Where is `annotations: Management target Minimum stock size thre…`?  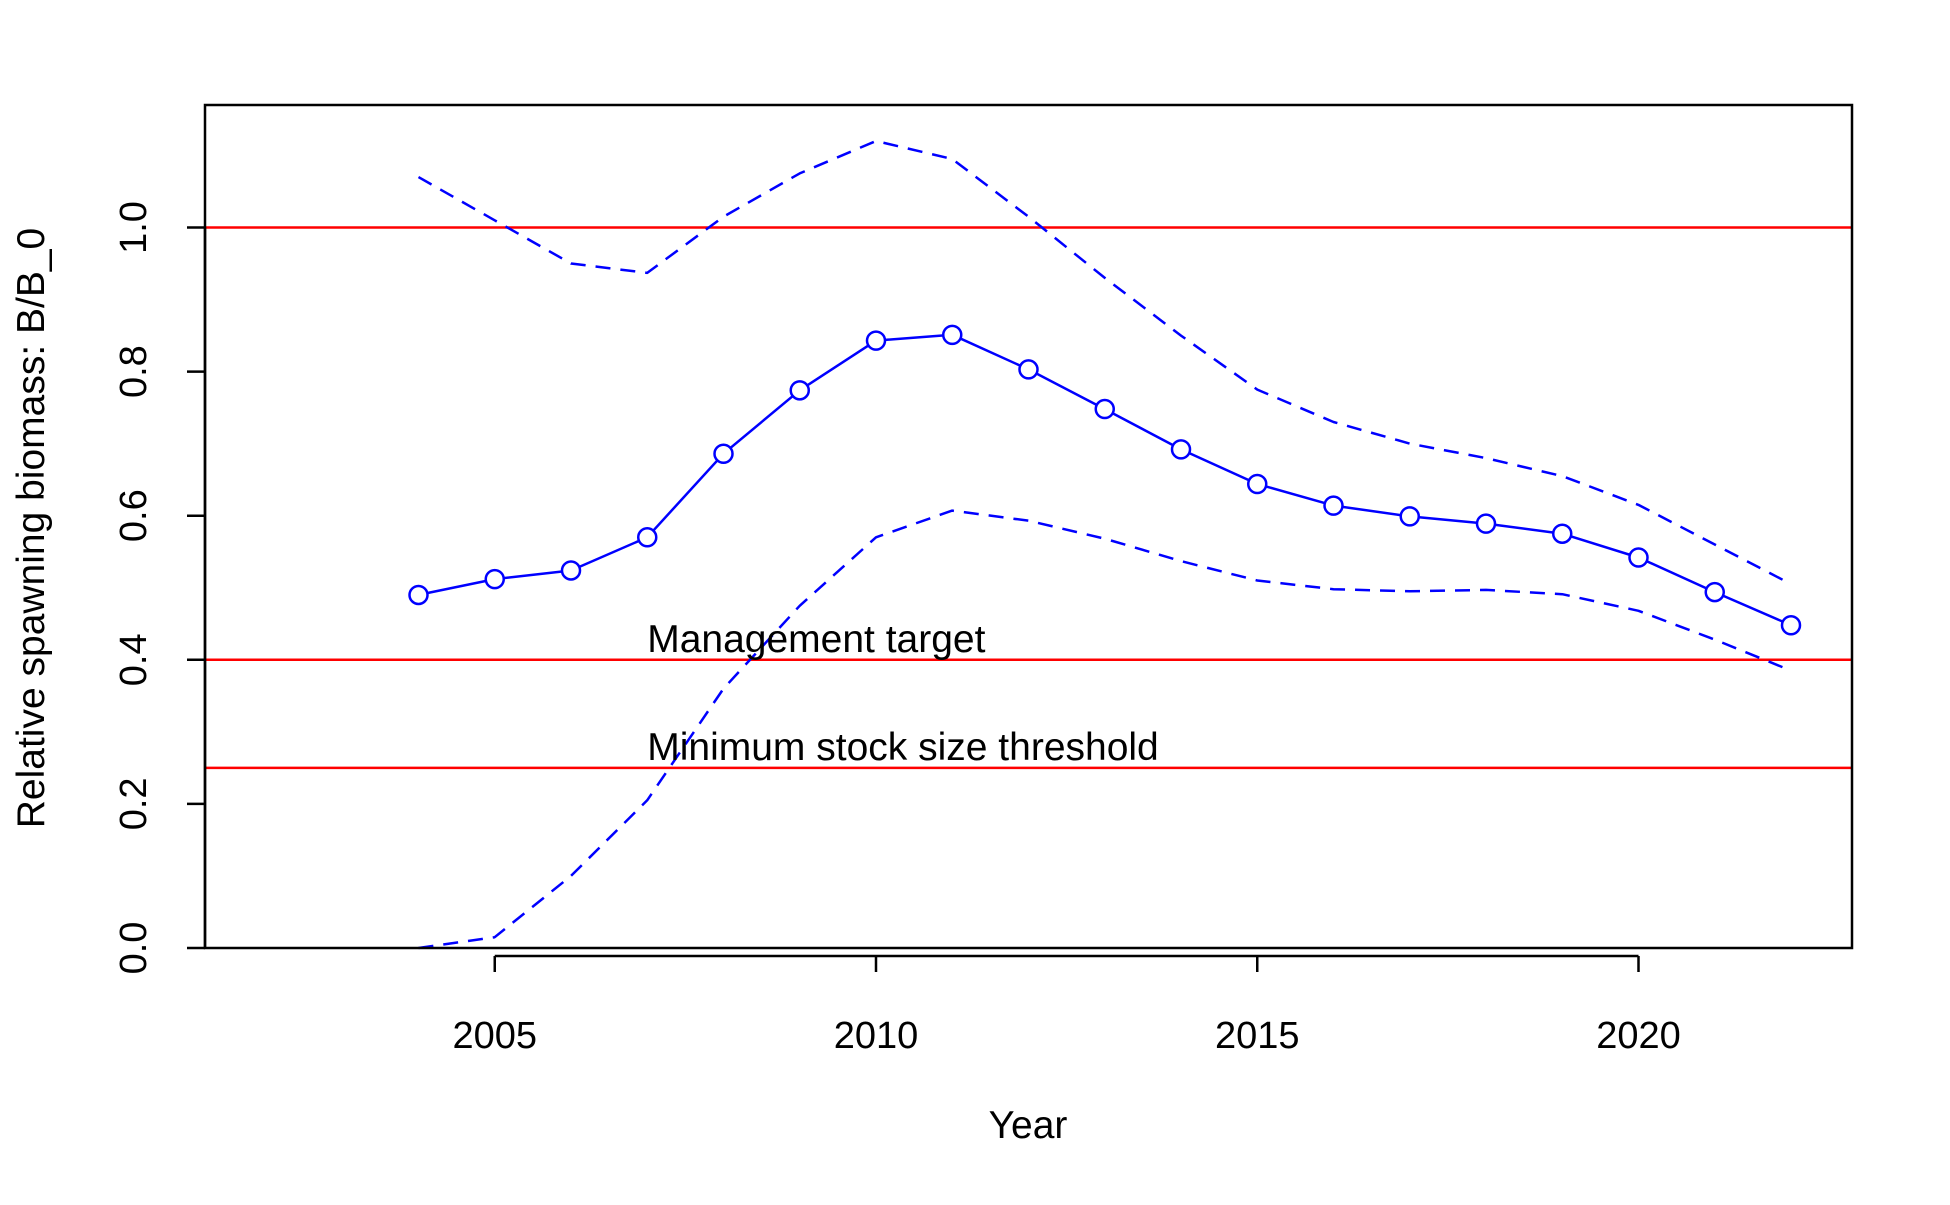
annotations: Management target Minimum stock size thre… is located at coordinates (903, 693).